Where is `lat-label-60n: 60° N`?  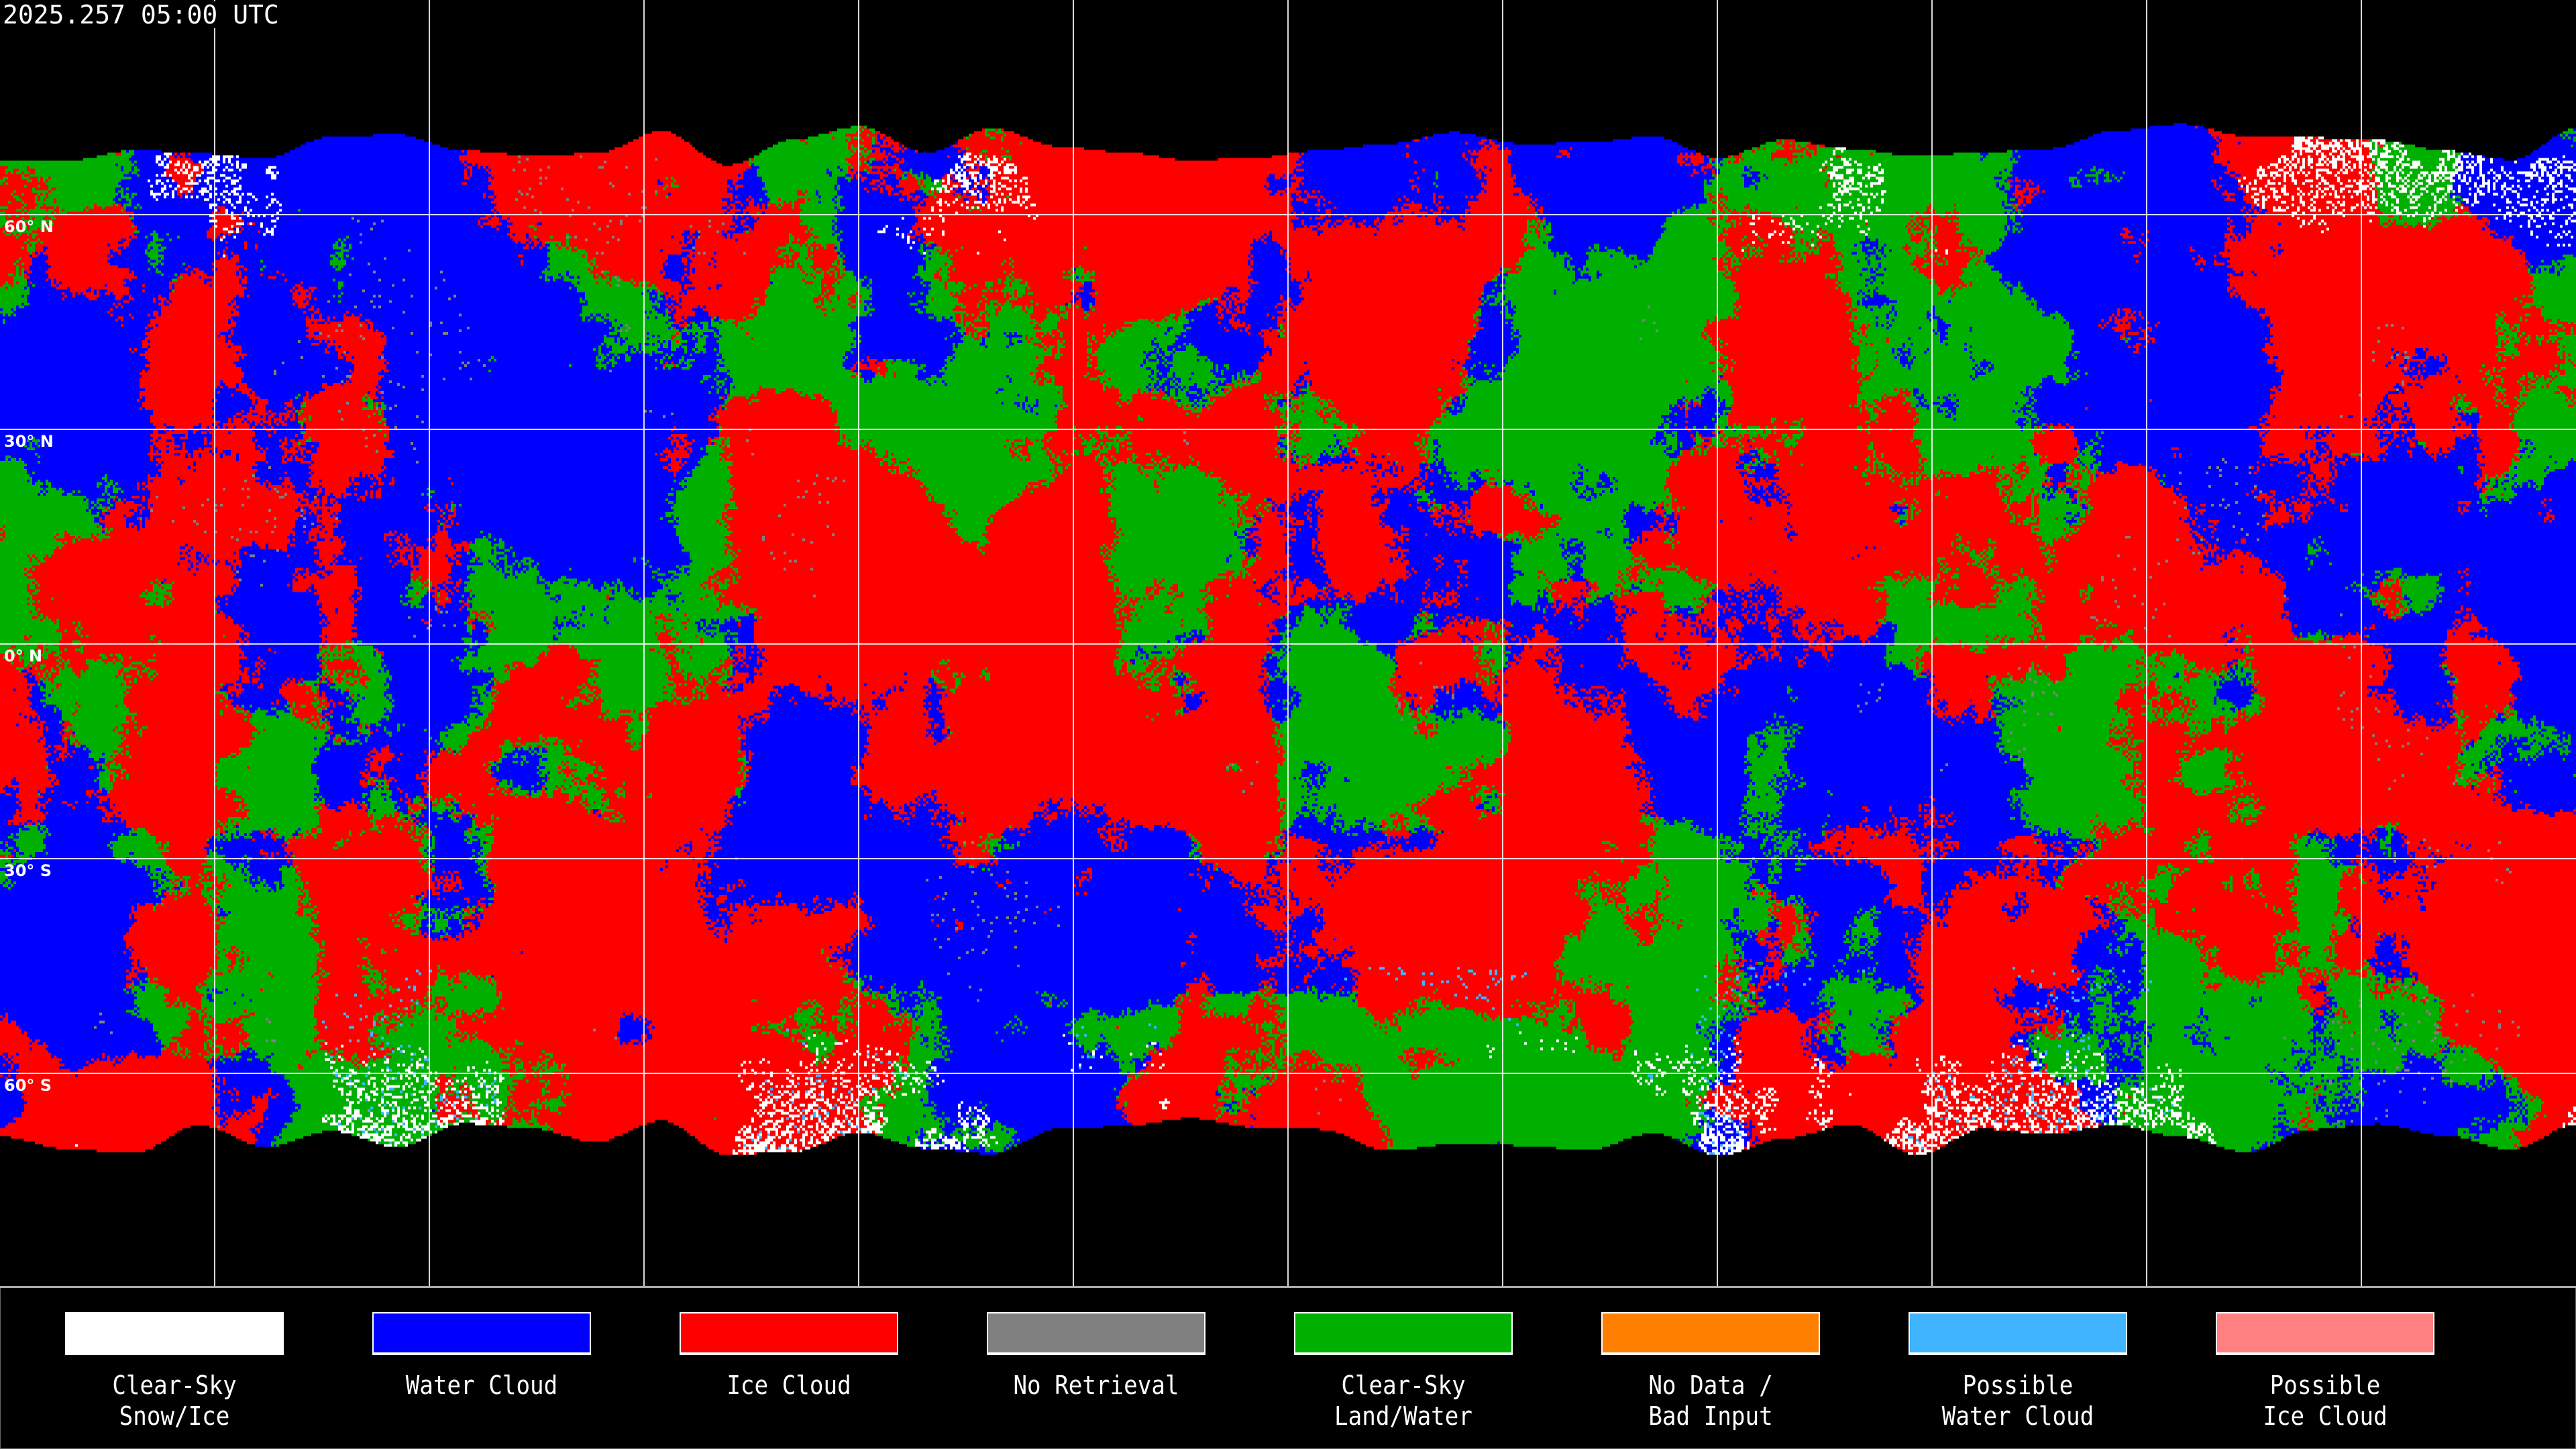
lat-label-60n: 60° N is located at coordinates (29, 226).